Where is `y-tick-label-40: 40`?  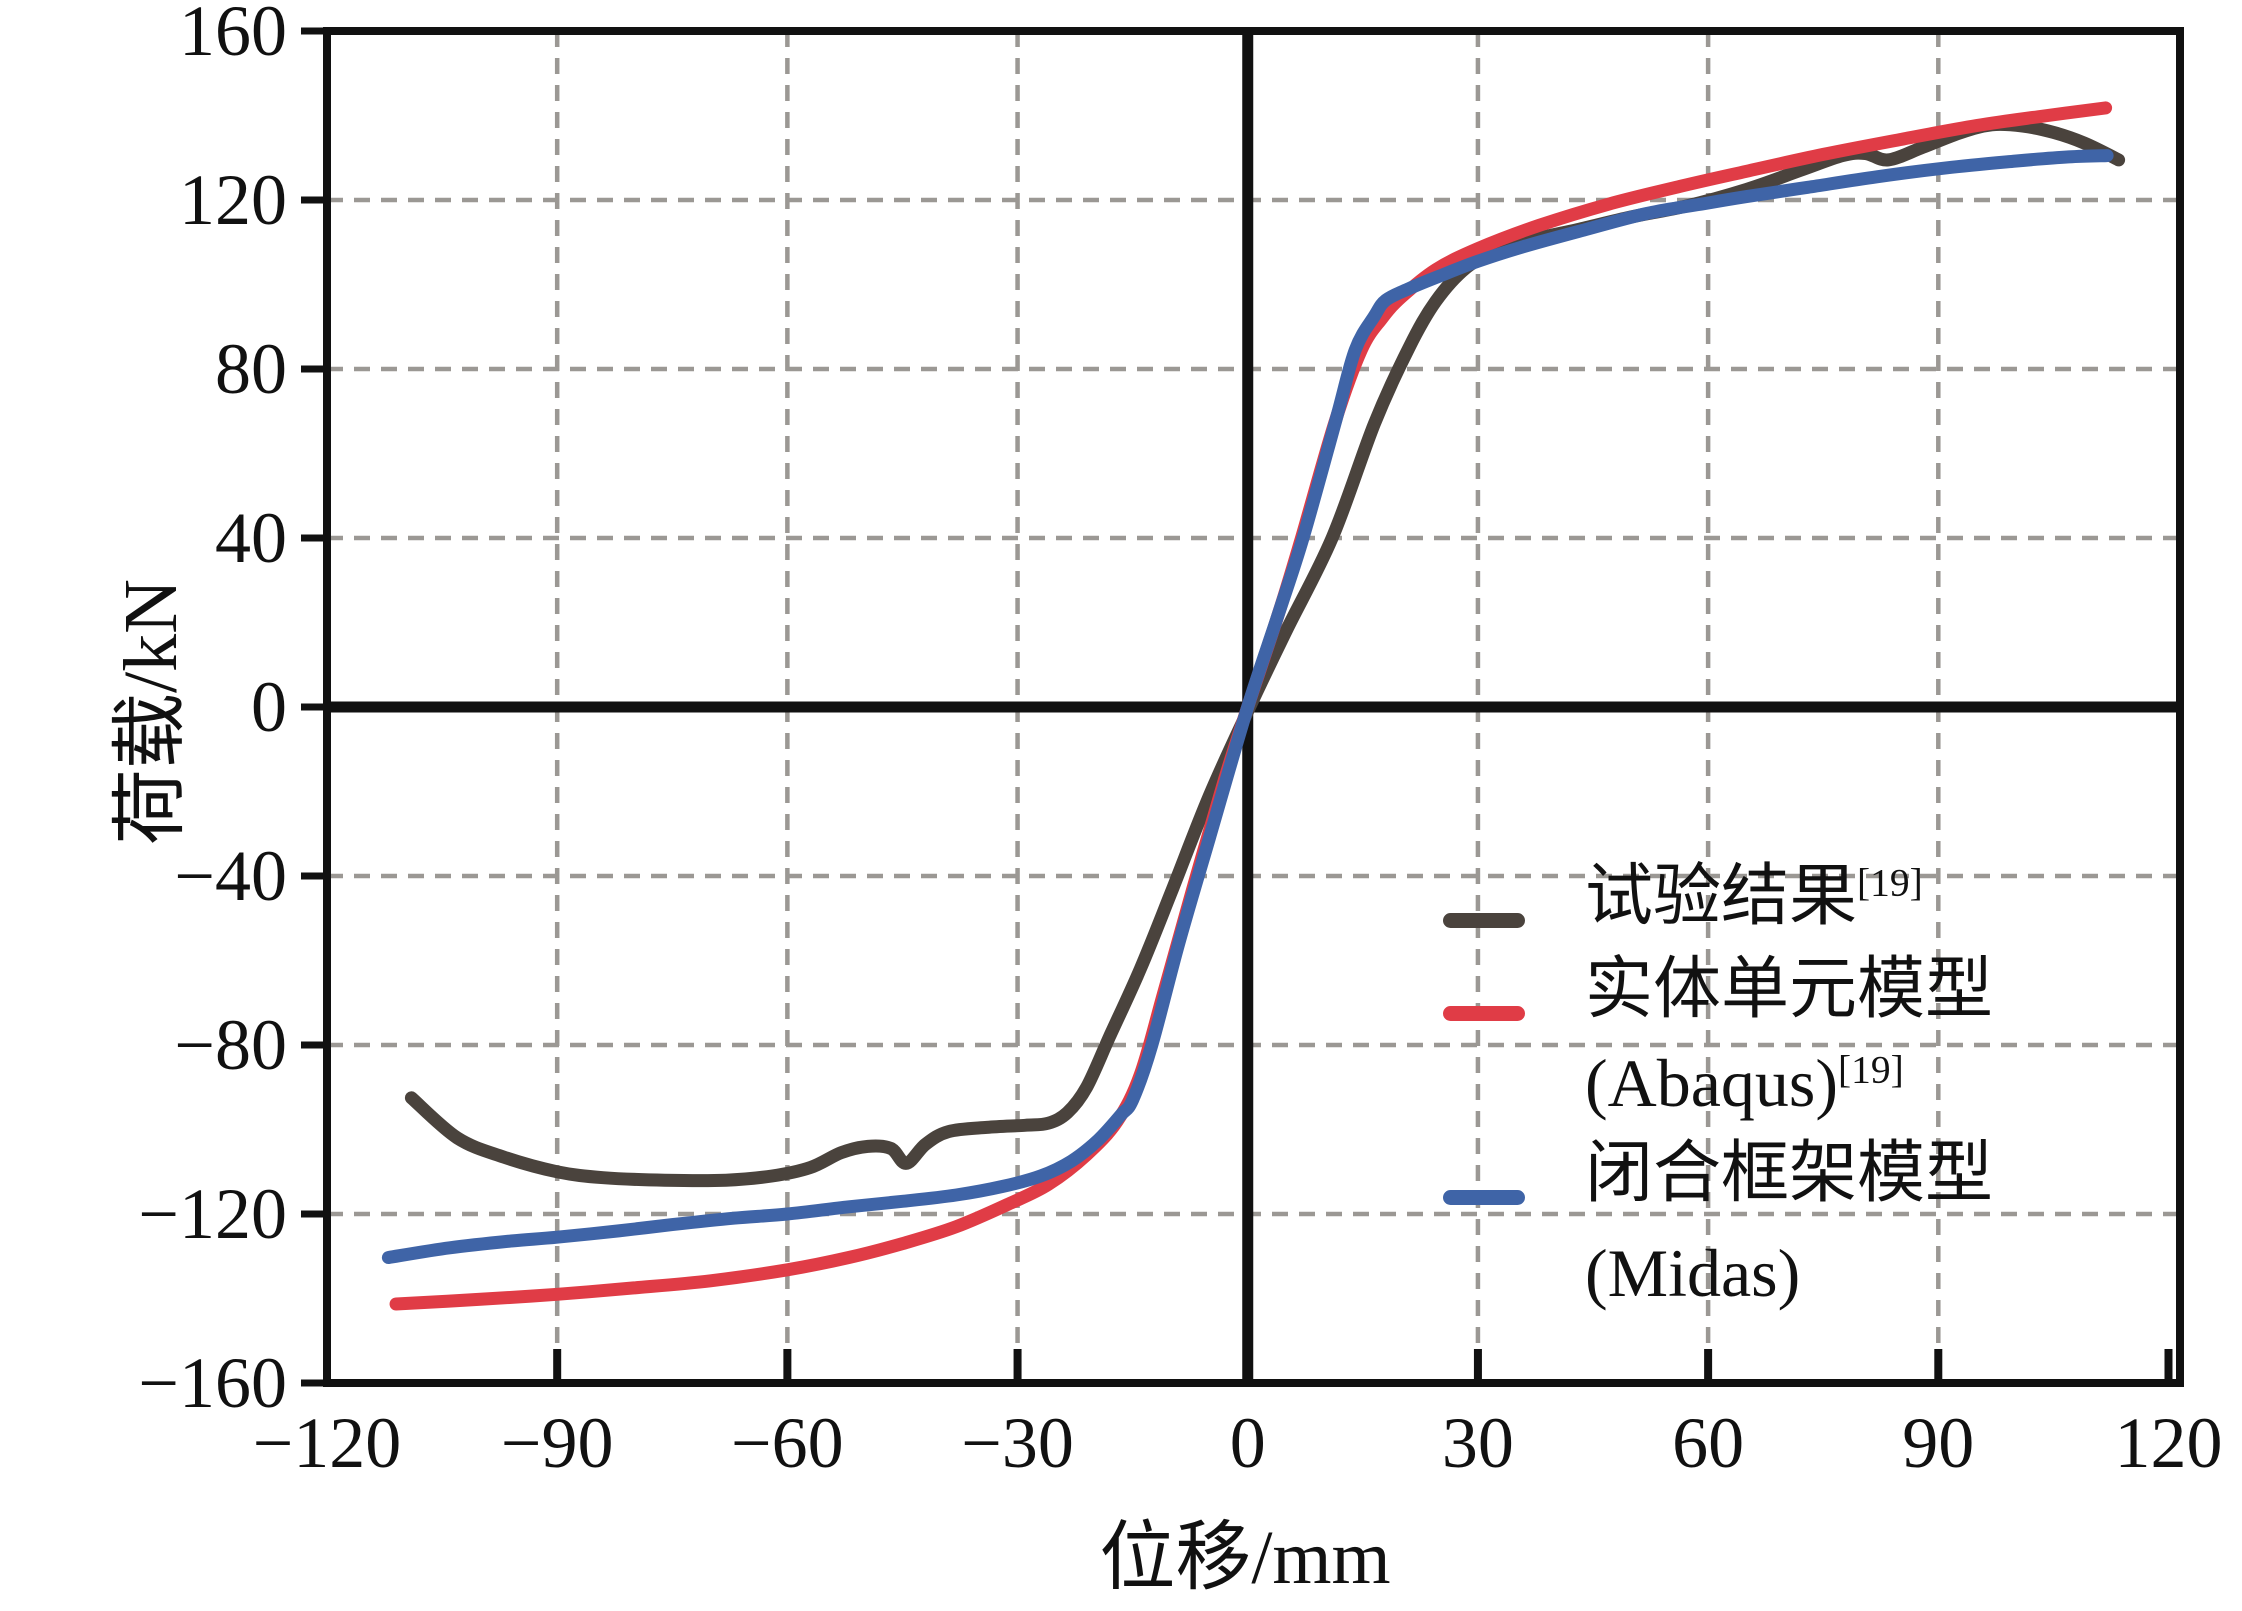
y-tick-label-40: 40 is located at coordinates (251, 538).